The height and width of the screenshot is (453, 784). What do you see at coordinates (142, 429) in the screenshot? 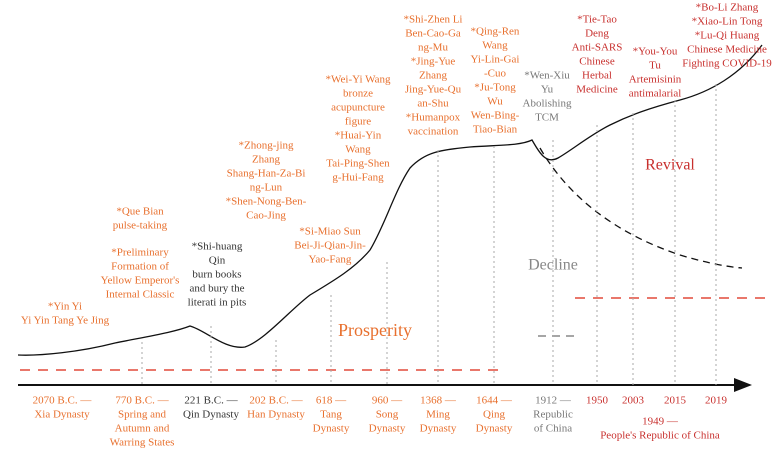
I see `period-label: Autumn and` at bounding box center [142, 429].